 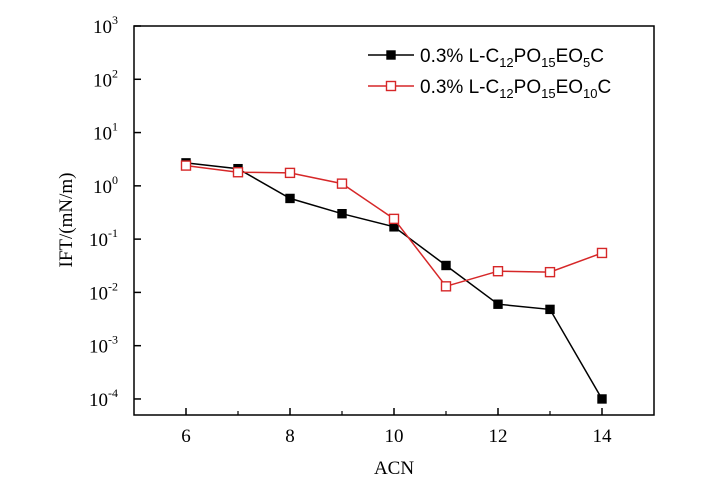 I want to click on x-tick-label: 10, so click(x=394, y=436).